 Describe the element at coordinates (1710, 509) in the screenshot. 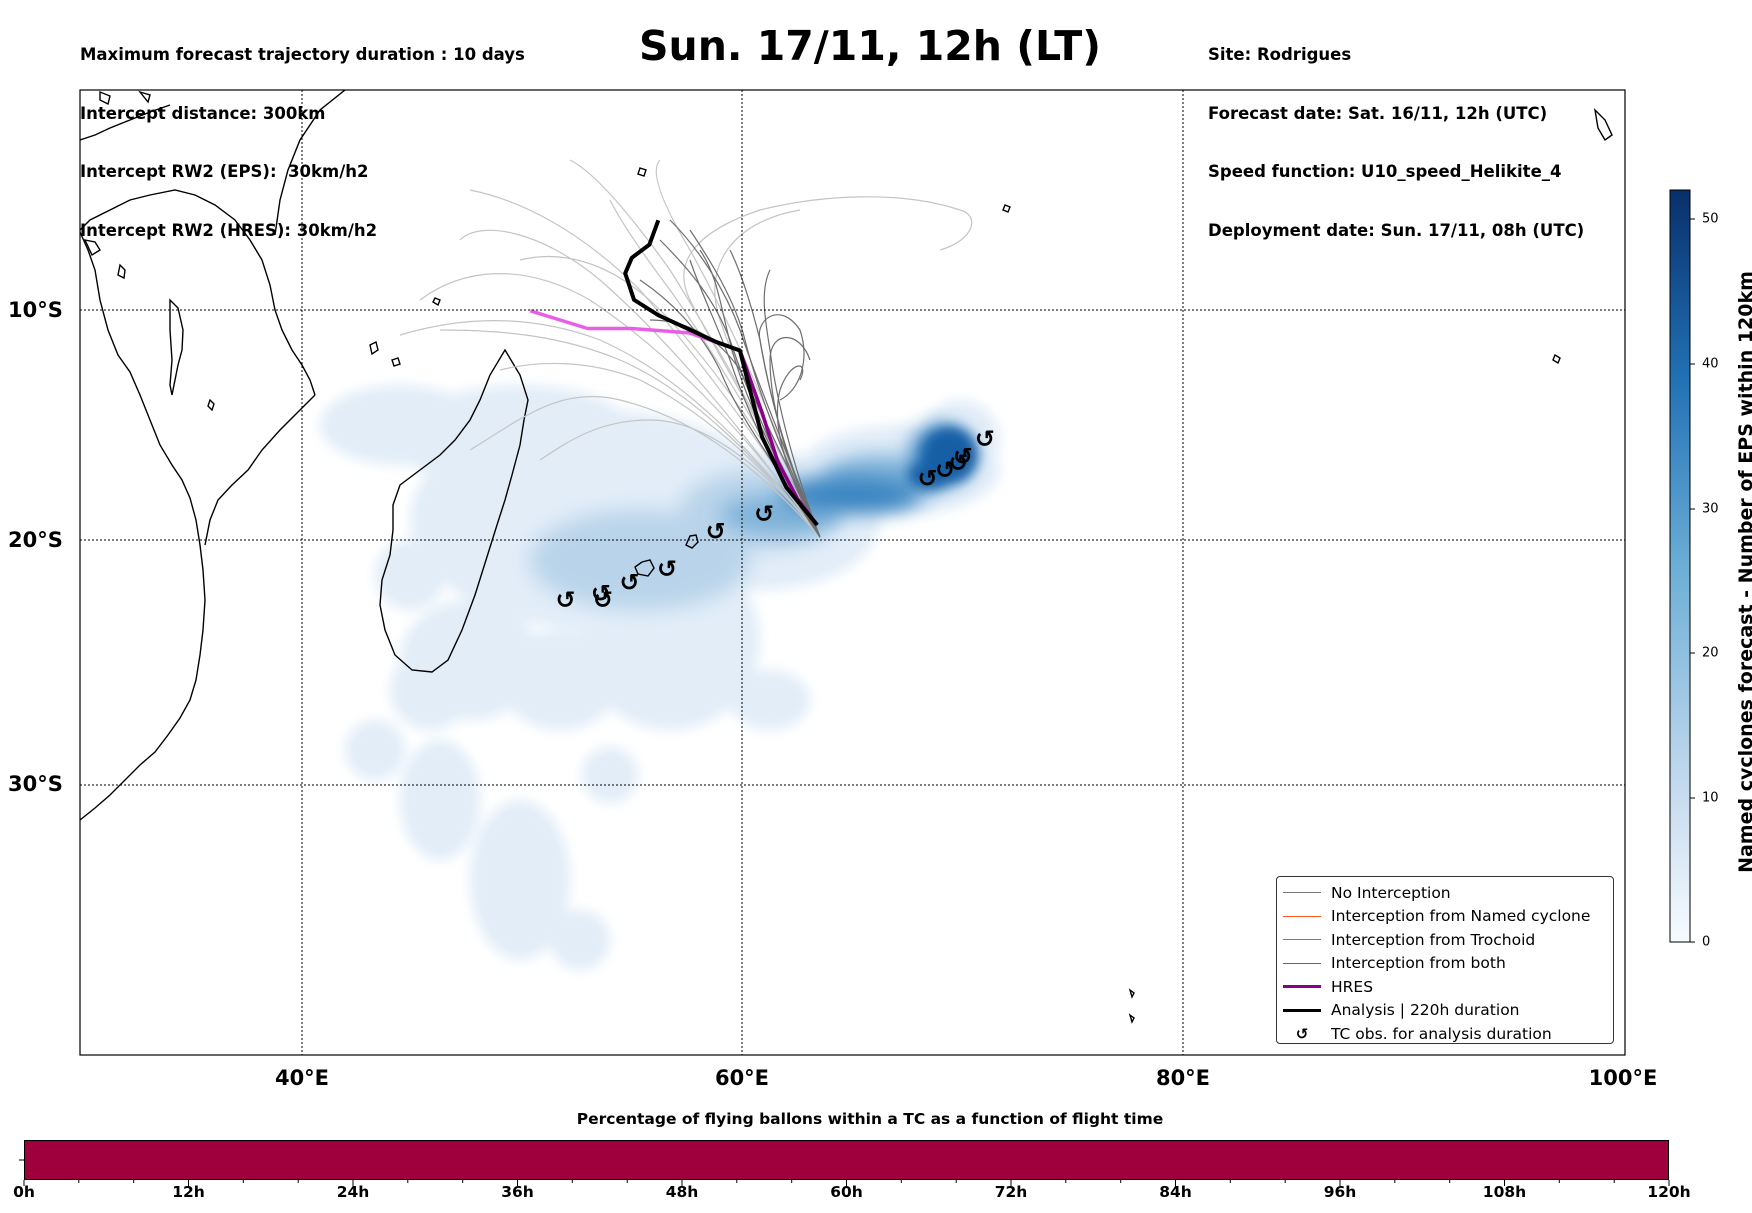

I see `vertical-colorbar-tick-label: 30` at that location.